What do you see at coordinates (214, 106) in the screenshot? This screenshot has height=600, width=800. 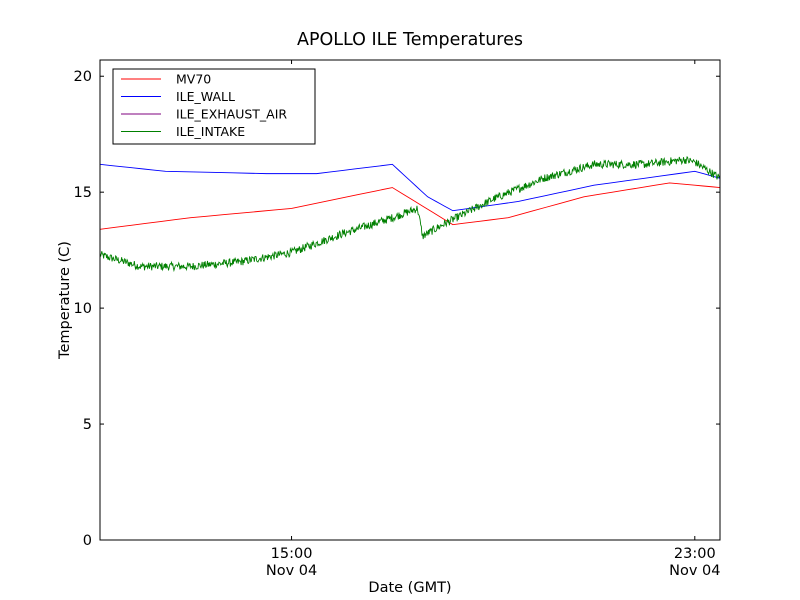 I see `legend: MV70 ILE_WALL ILE_EXHAUST_AIR ILE_INTAKE` at bounding box center [214, 106].